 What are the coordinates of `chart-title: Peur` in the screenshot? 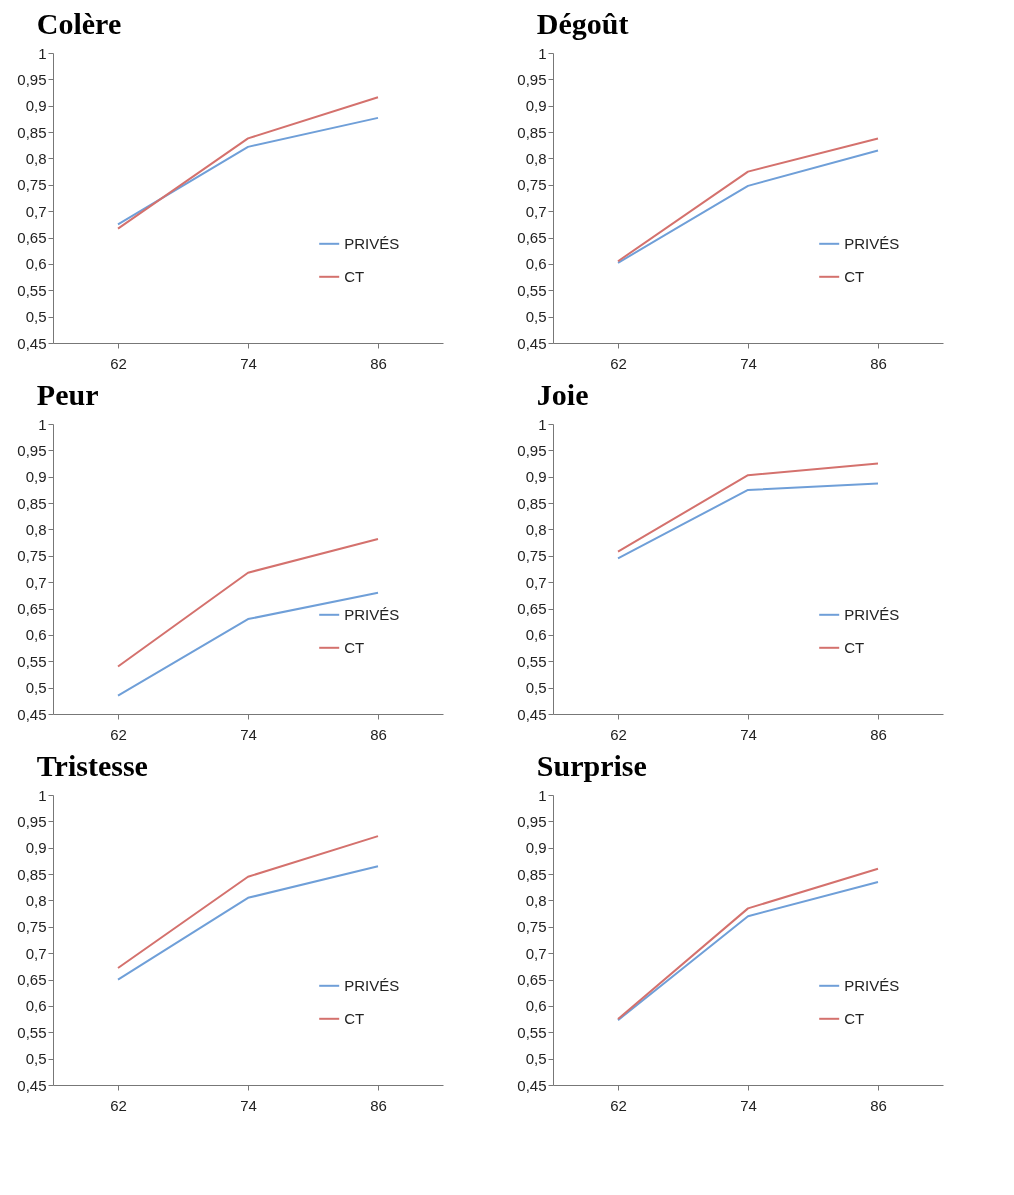 It's located at (67, 394).